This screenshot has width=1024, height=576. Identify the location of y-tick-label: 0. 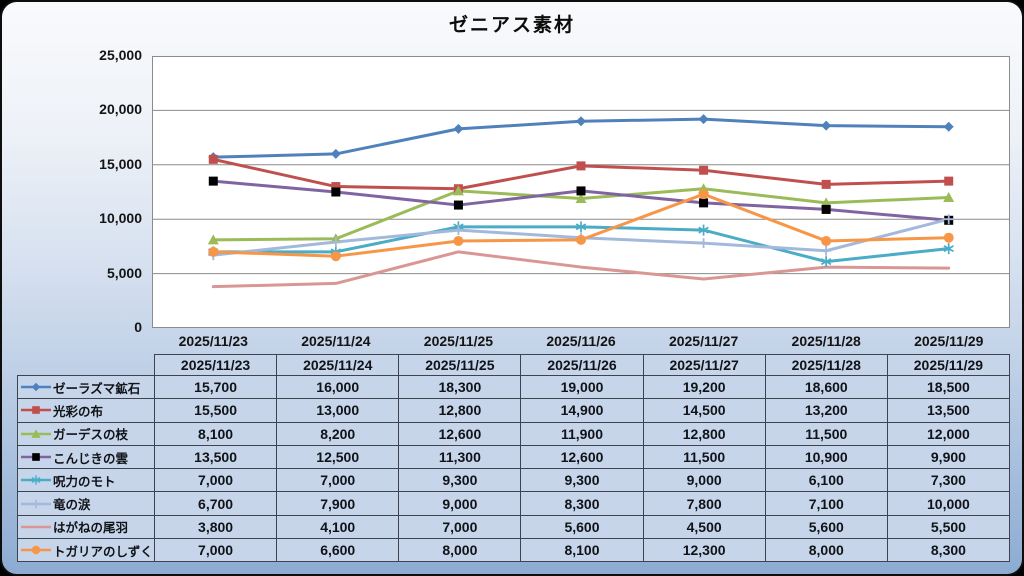
(138, 327).